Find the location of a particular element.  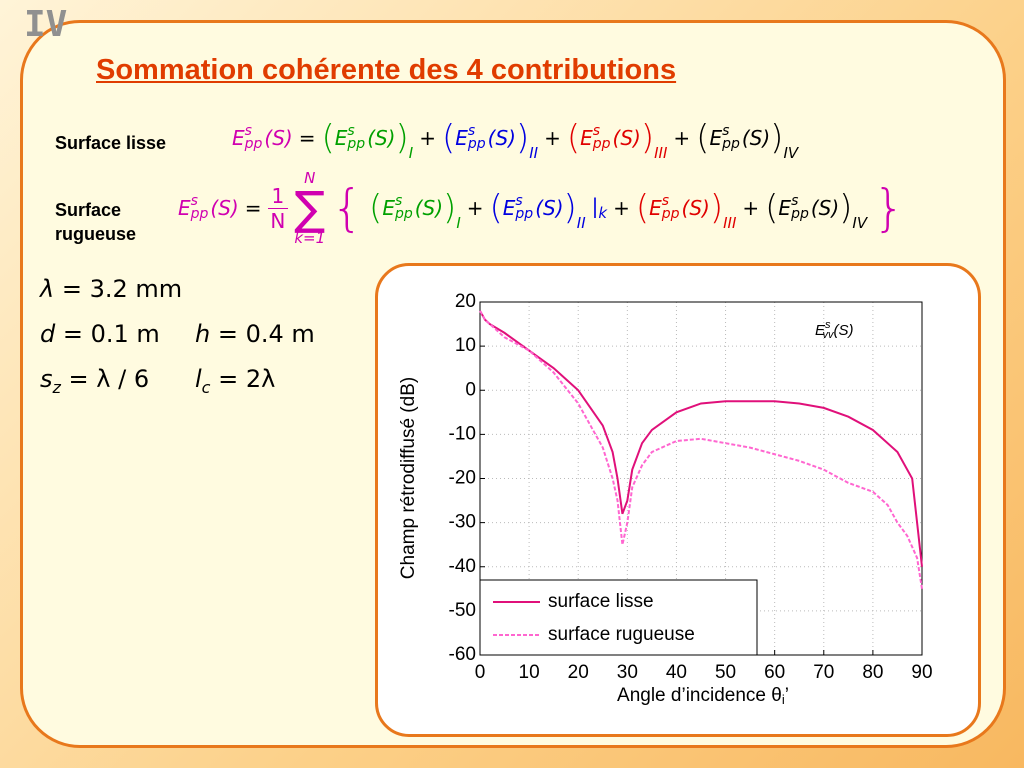

y-tick-label: -50 is located at coordinates (462, 610).